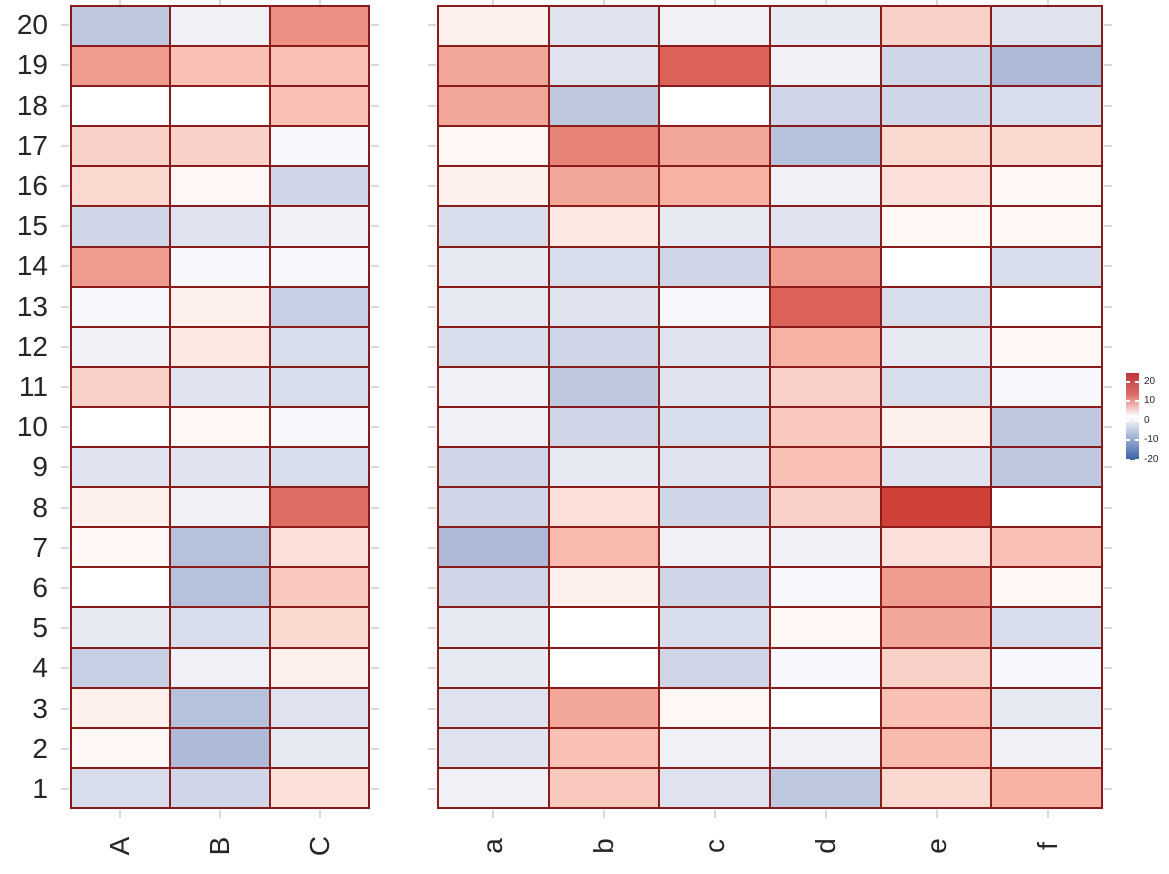 The height and width of the screenshot is (874, 1169). Describe the element at coordinates (714, 66) in the screenshot. I see `heatmap-cell-c19` at that location.